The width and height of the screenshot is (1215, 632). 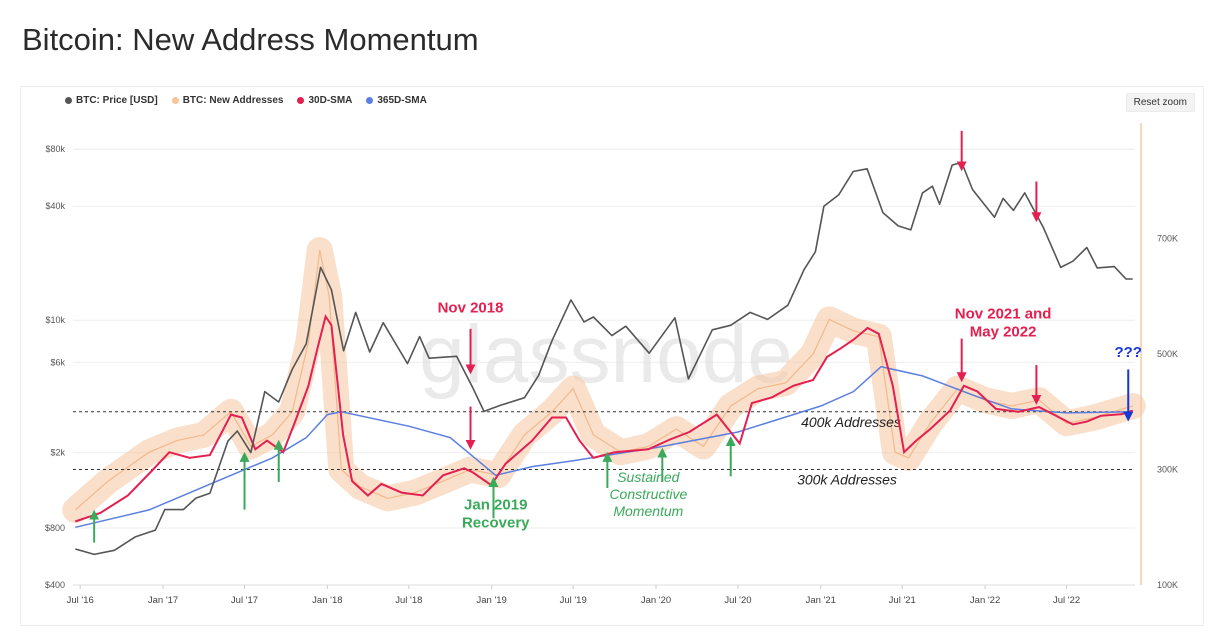 I want to click on red-annotation-label: Nov 2018, so click(x=471, y=307).